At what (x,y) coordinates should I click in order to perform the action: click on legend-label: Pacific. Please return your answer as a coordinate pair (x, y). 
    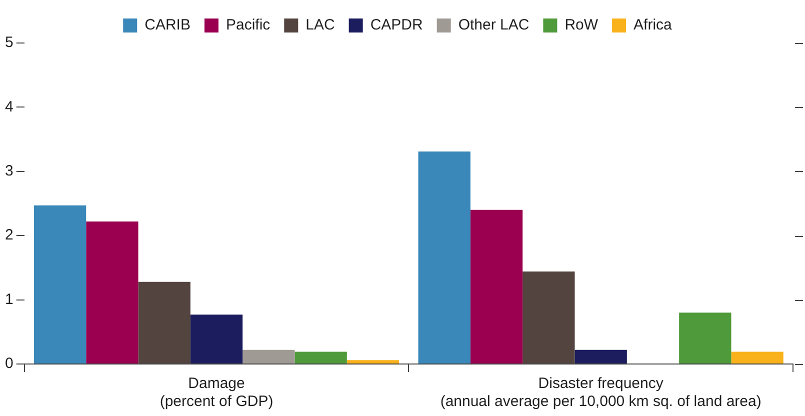
    Looking at the image, I should click on (248, 25).